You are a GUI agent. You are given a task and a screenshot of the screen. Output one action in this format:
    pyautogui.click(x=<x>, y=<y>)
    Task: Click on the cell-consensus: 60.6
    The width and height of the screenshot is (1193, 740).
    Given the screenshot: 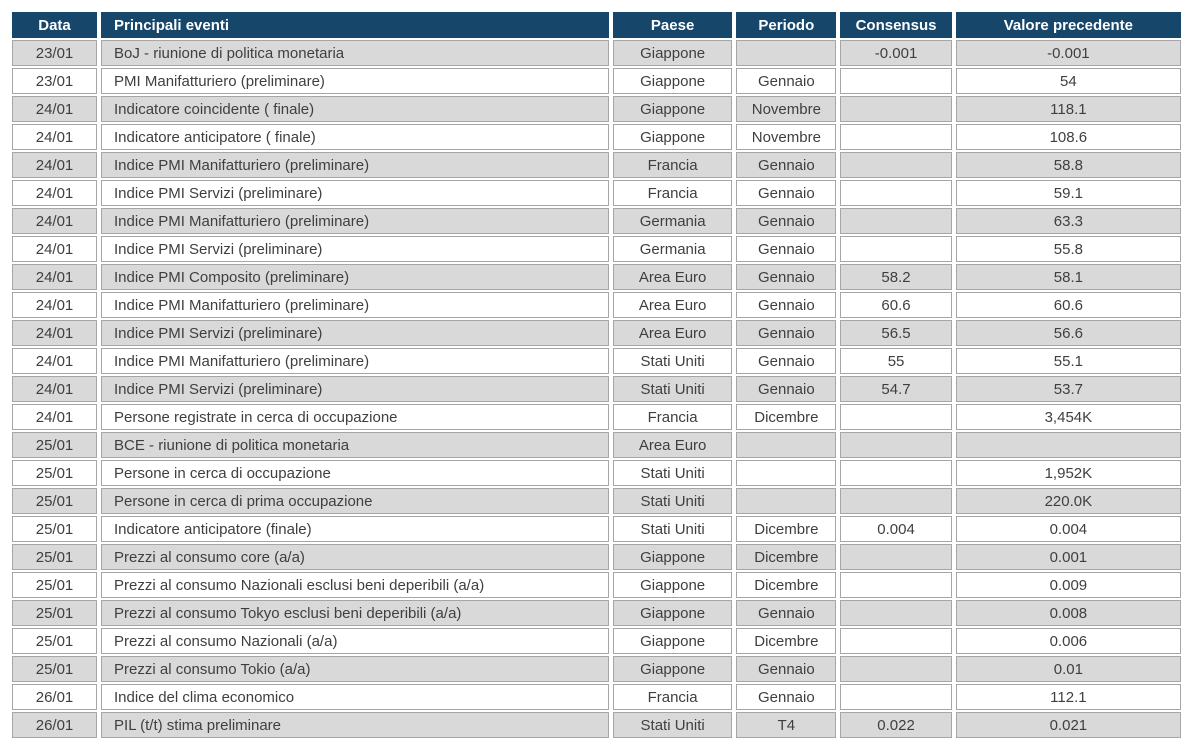 What is the action you would take?
    pyautogui.click(x=896, y=305)
    